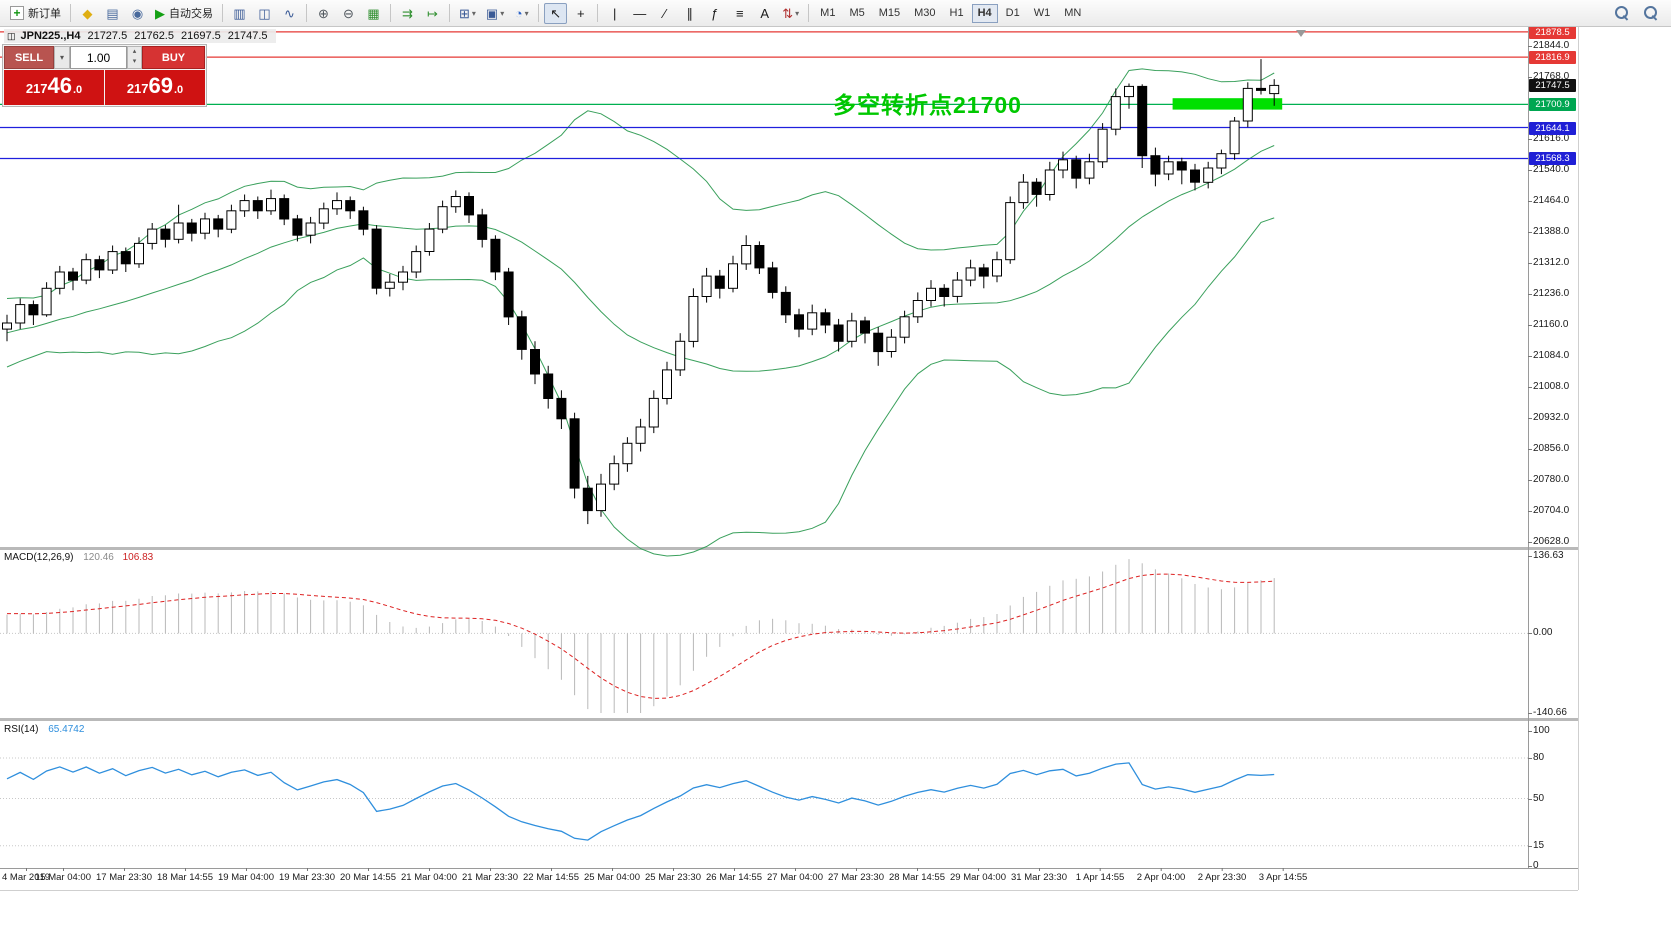 The image size is (1671, 941). I want to click on profiles-icon: ▣ ▾, so click(495, 13).